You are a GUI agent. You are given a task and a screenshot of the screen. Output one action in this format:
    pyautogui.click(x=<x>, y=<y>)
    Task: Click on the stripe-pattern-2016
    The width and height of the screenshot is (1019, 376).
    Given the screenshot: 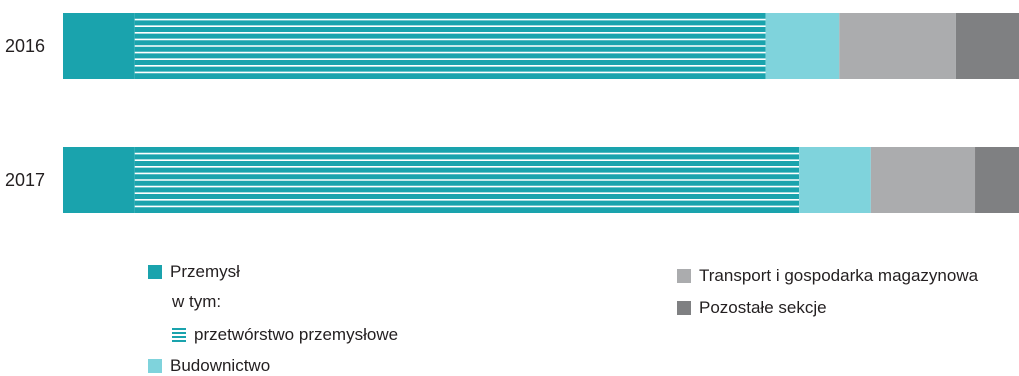 What is the action you would take?
    pyautogui.click(x=450, y=46)
    